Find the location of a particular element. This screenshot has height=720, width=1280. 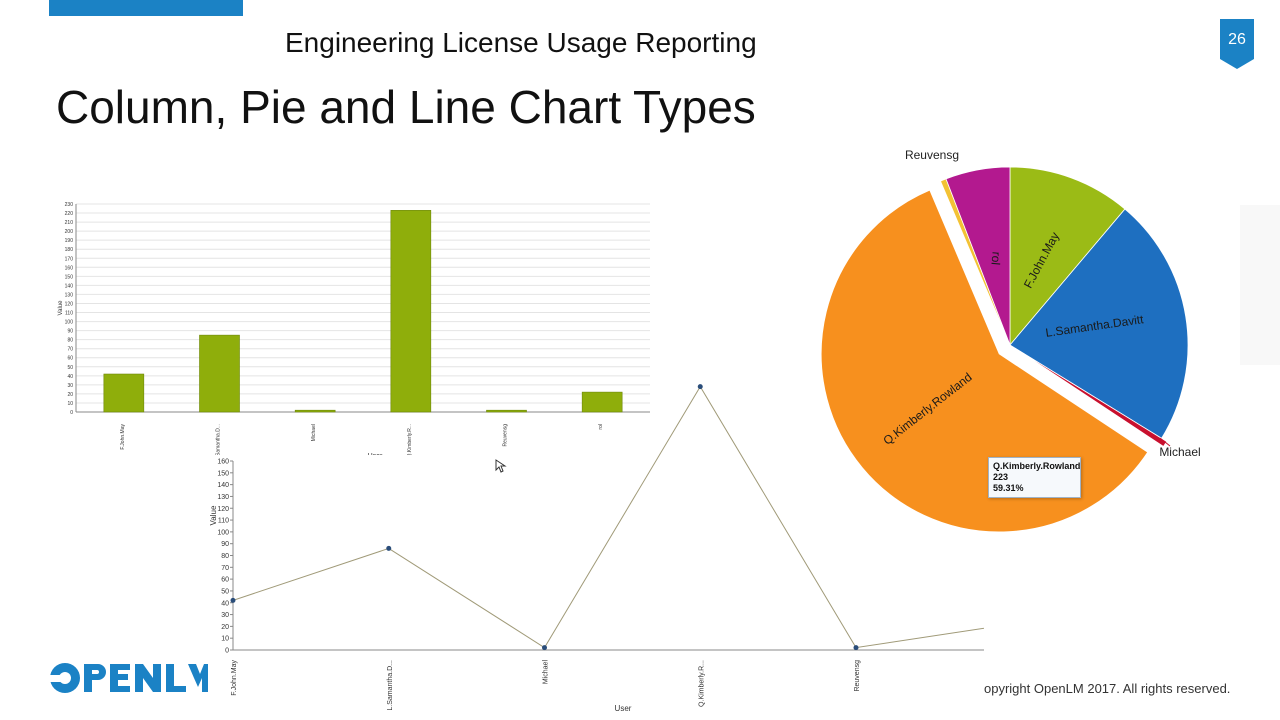

bar-y-tick-label: 210 is located at coordinates (69, 223).